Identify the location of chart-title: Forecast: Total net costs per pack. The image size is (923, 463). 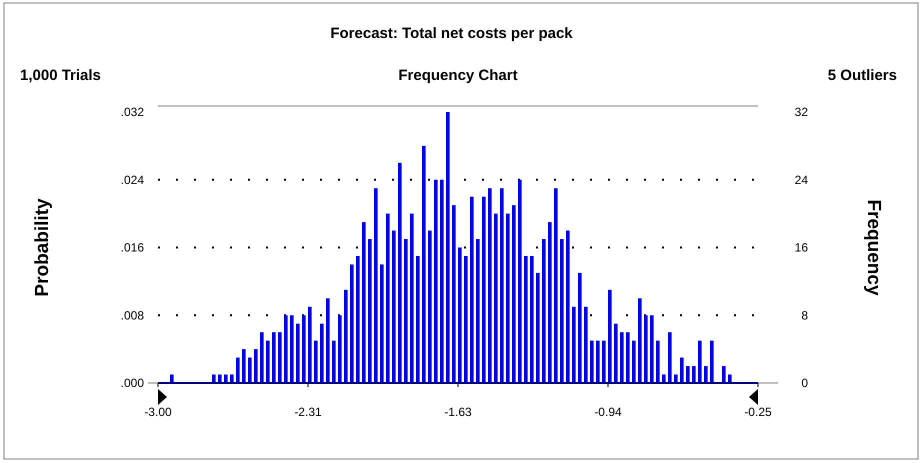
(452, 33).